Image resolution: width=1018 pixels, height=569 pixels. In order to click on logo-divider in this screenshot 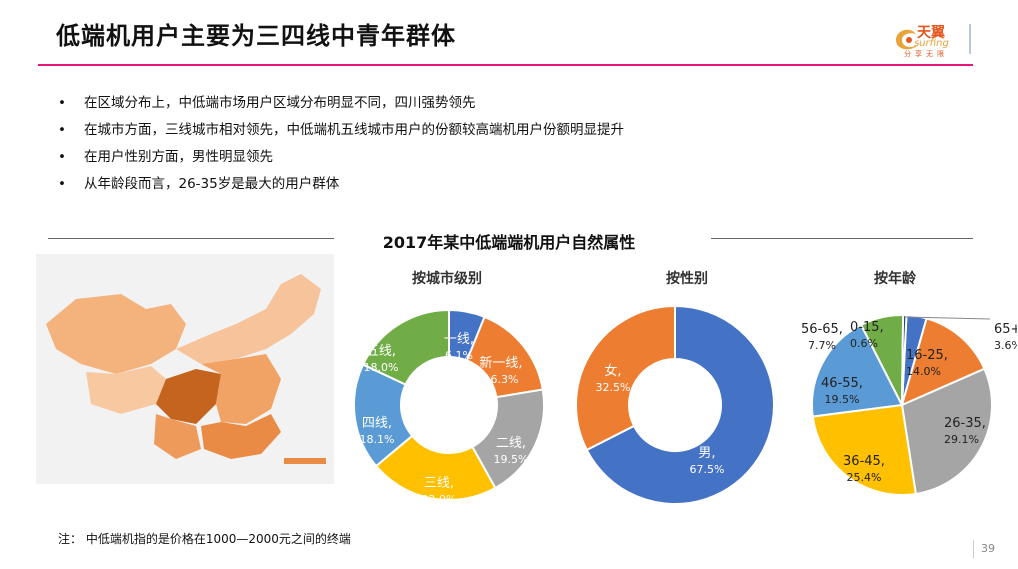, I will do `click(970, 39)`.